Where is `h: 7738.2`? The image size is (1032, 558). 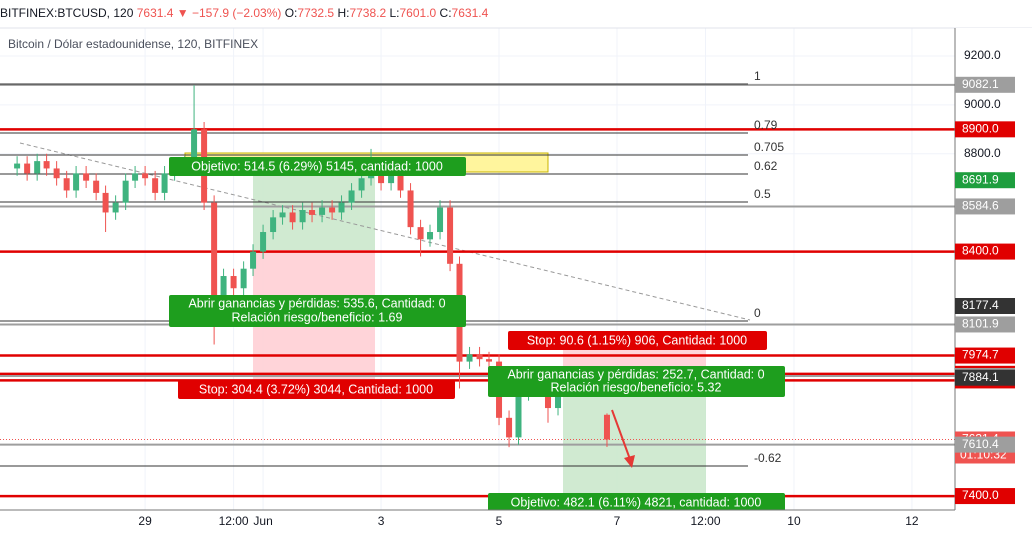
h: 7738.2 is located at coordinates (367, 13).